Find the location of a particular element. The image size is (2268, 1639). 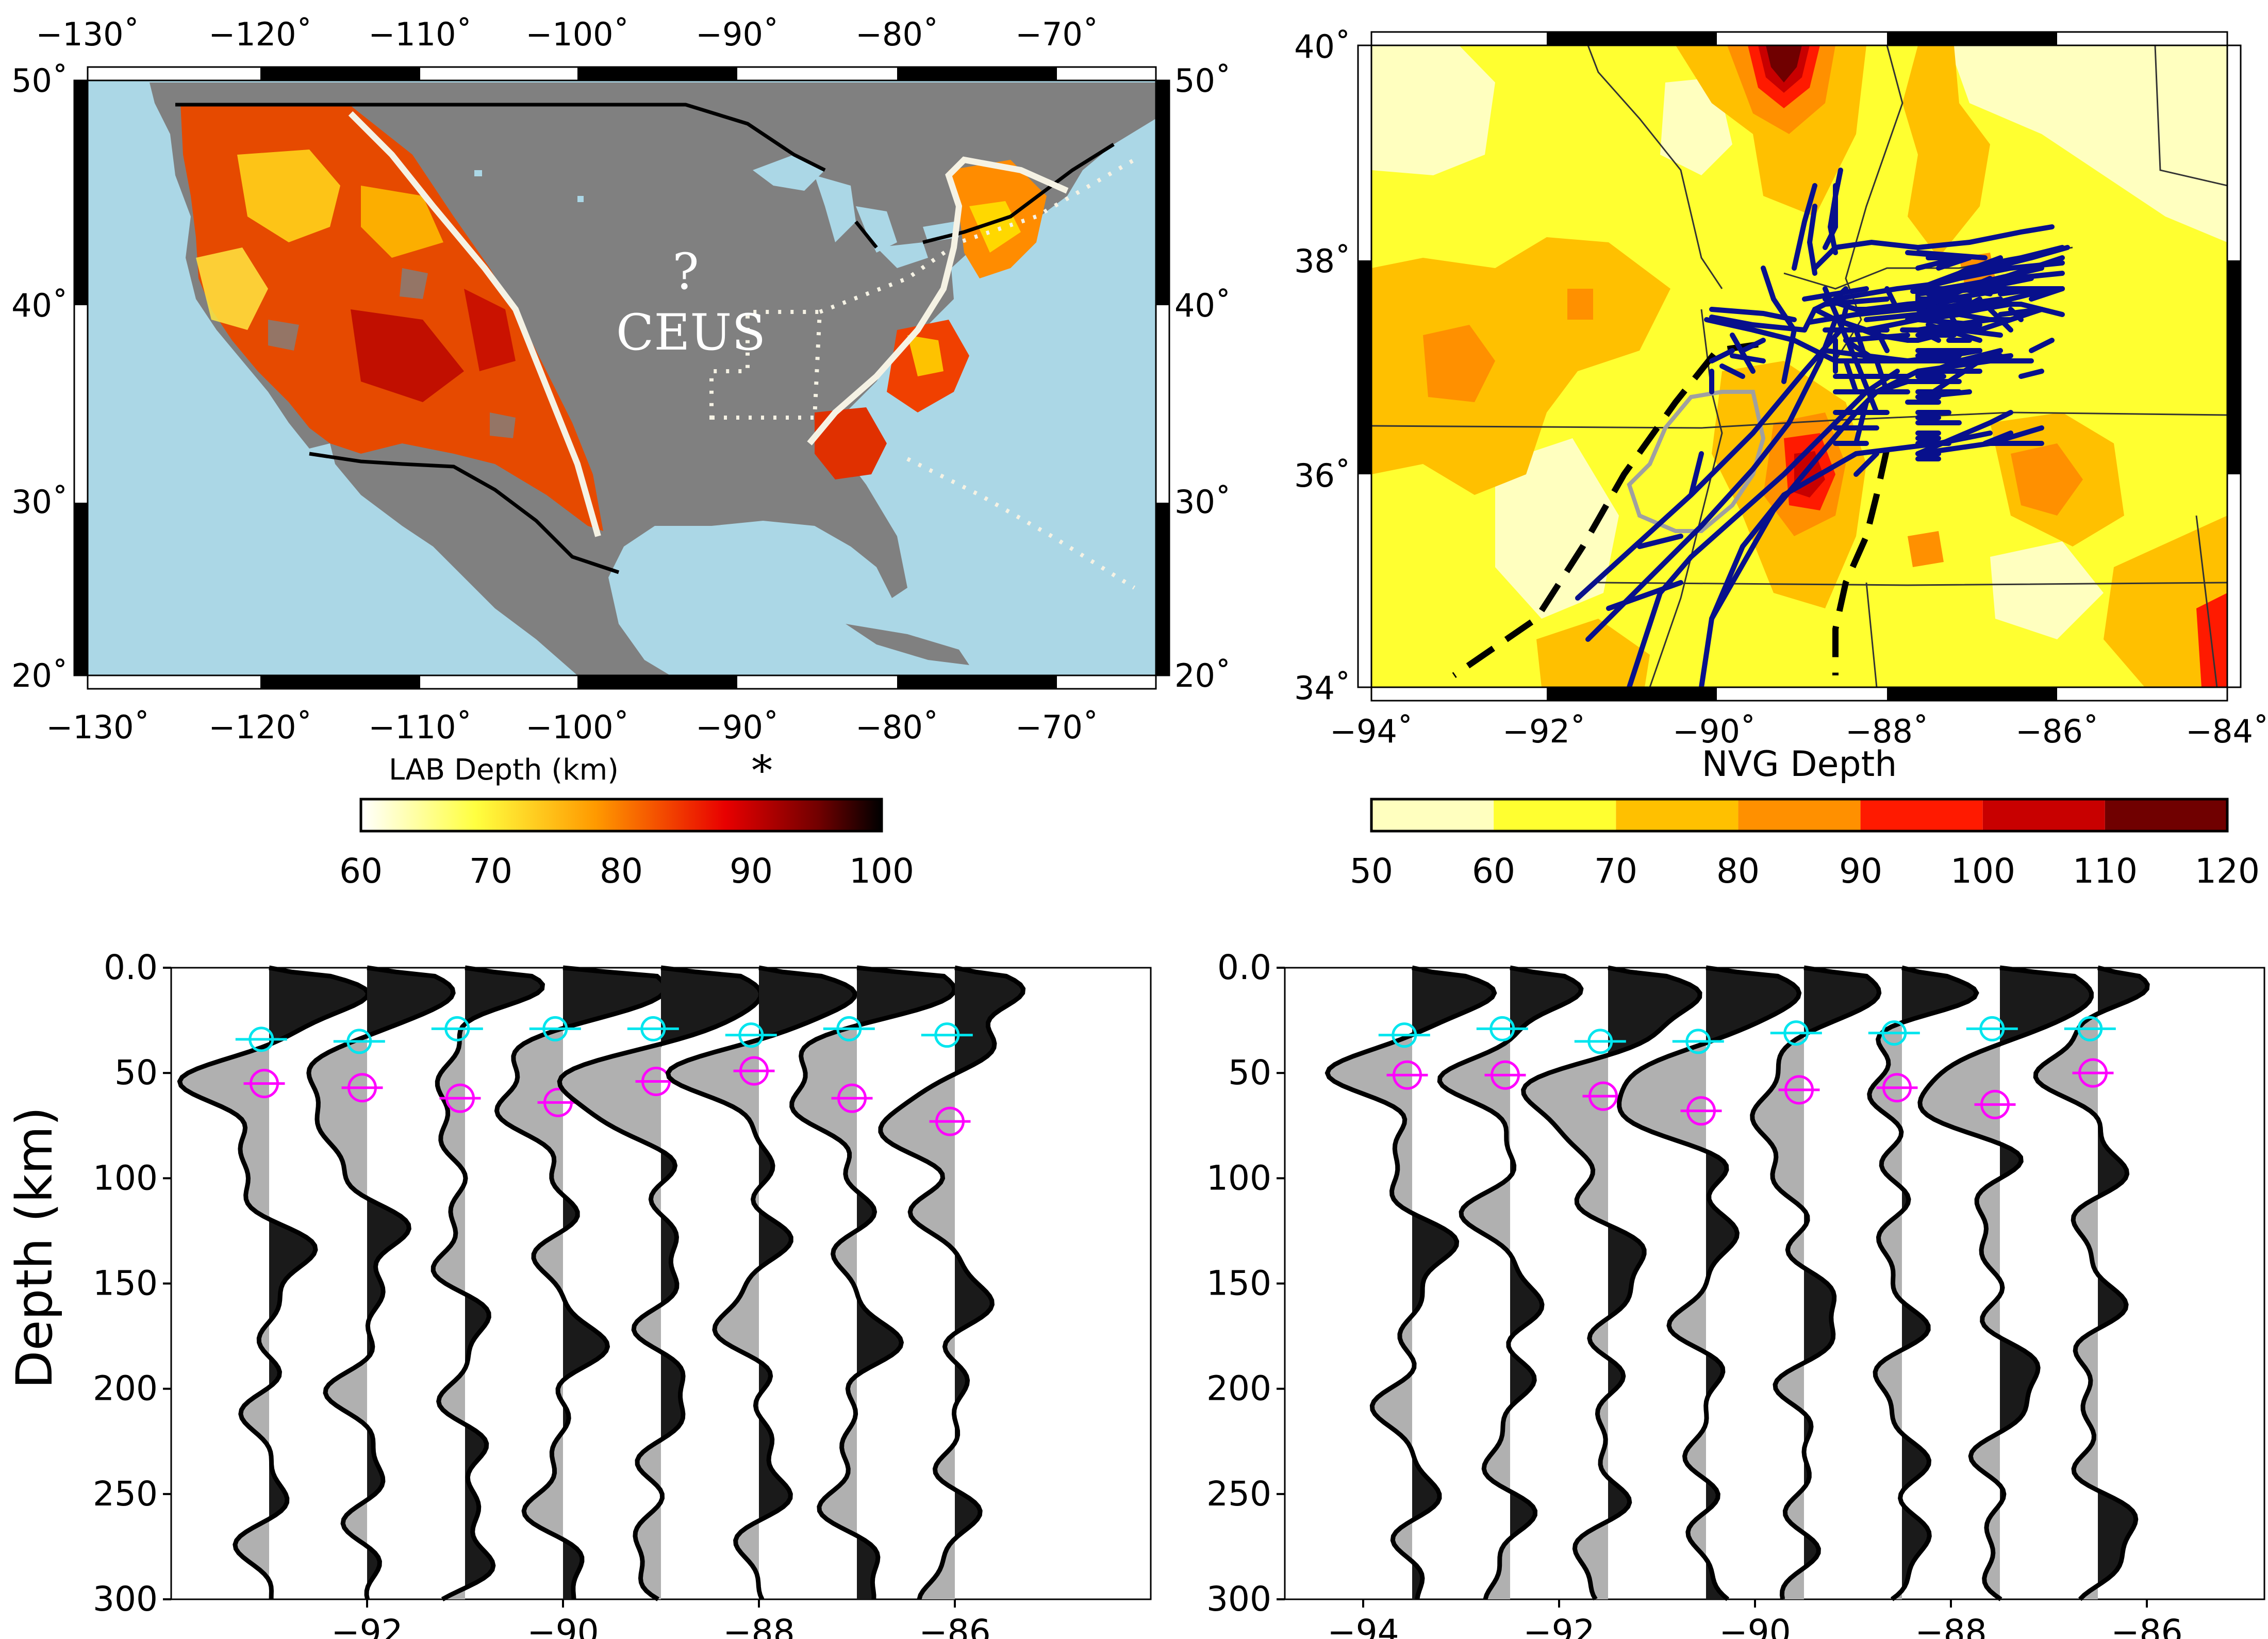

tick-label: 70 is located at coordinates (490, 871).